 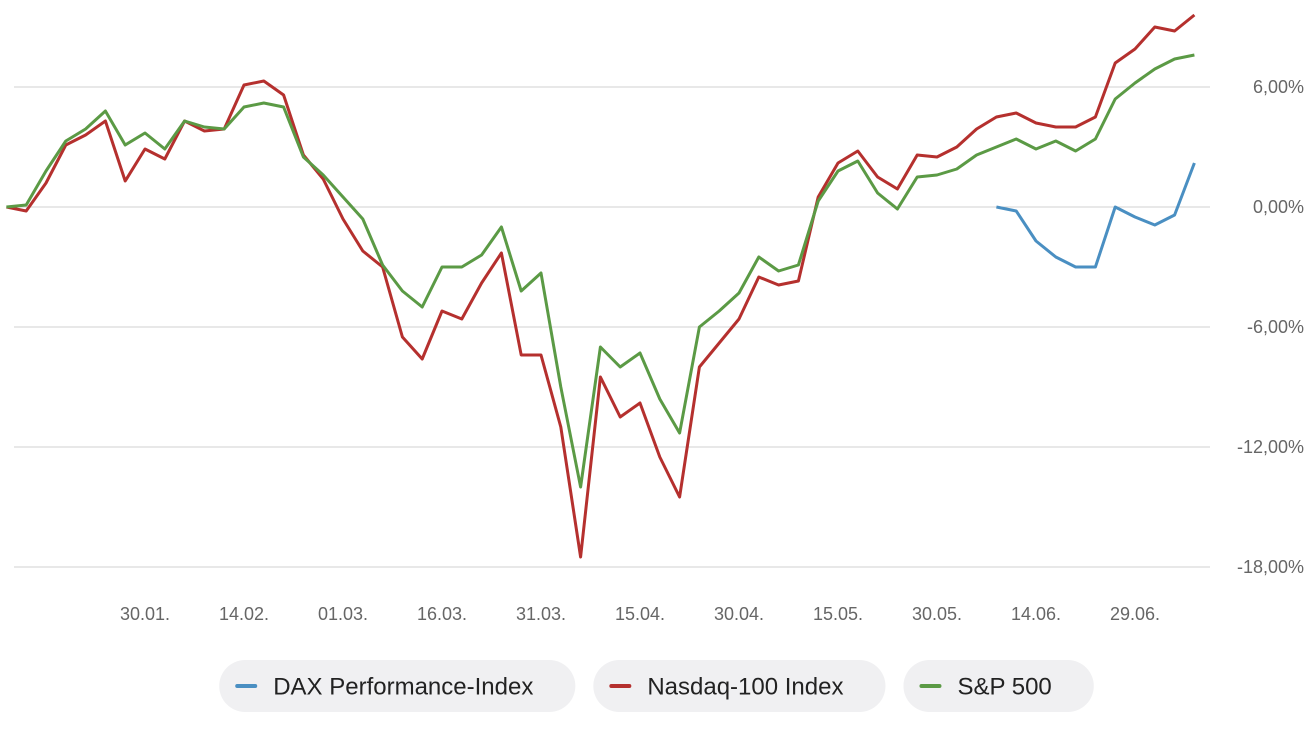 I want to click on x-tick-label: 30.04., so click(x=739, y=614).